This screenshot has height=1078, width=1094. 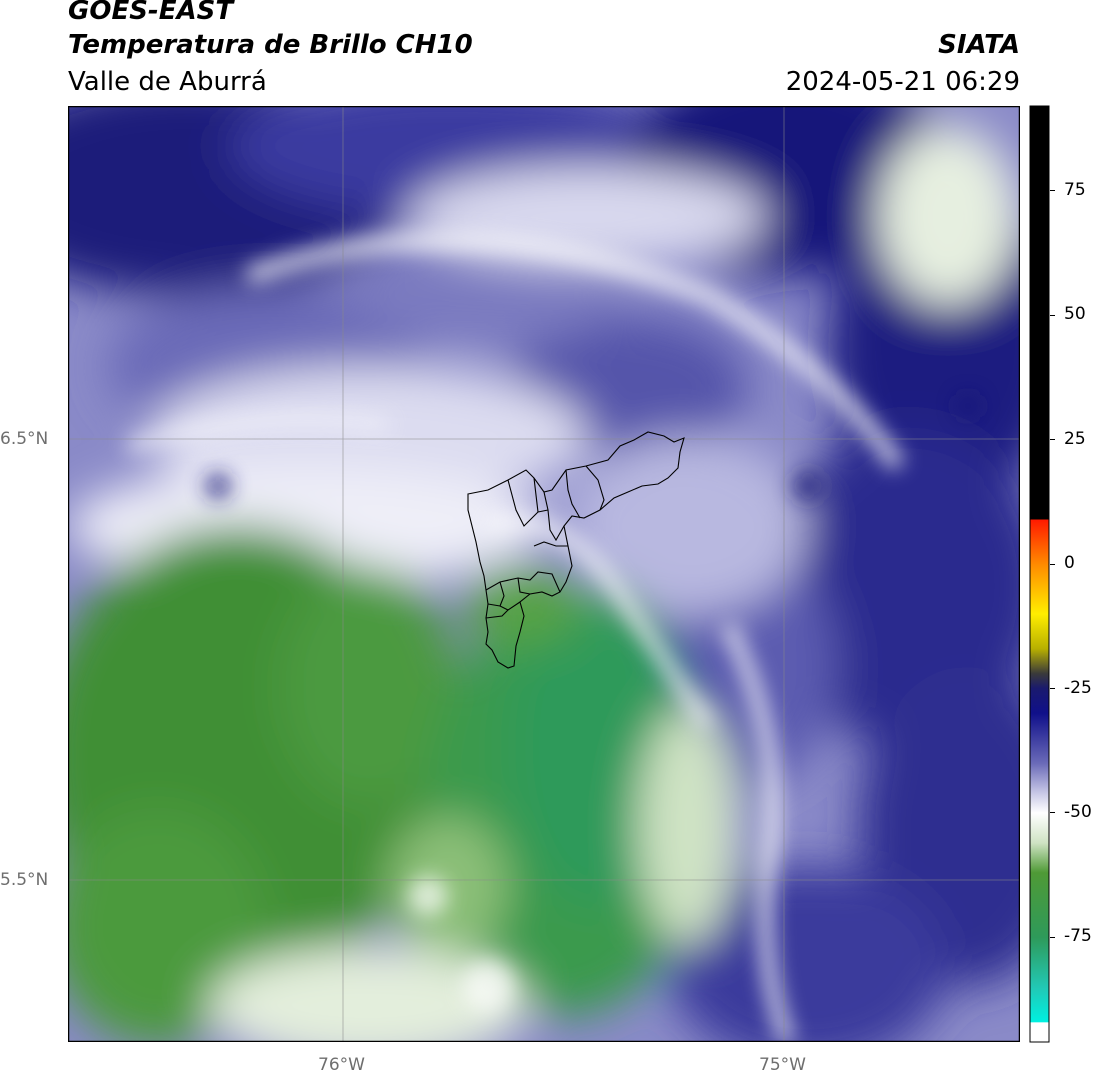 I want to click on satellite-title: GOES-EAST, so click(x=151, y=13).